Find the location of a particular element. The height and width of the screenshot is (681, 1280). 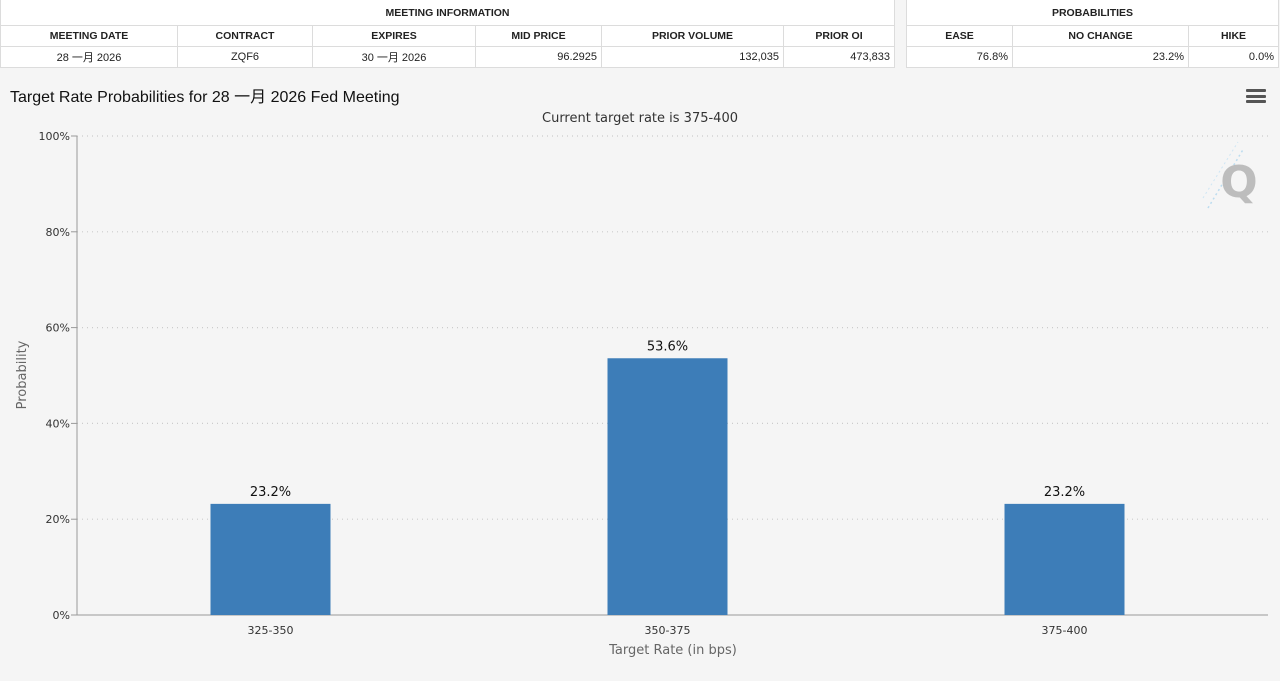

y-tick-label: 20% is located at coordinates (58, 519).